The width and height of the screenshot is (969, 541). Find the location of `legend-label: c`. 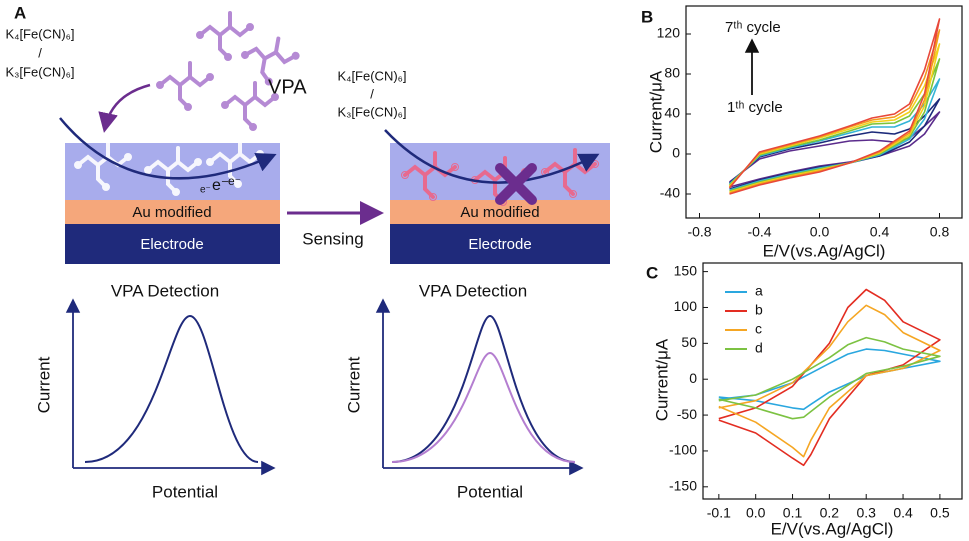

legend-label: c is located at coordinates (758, 329).